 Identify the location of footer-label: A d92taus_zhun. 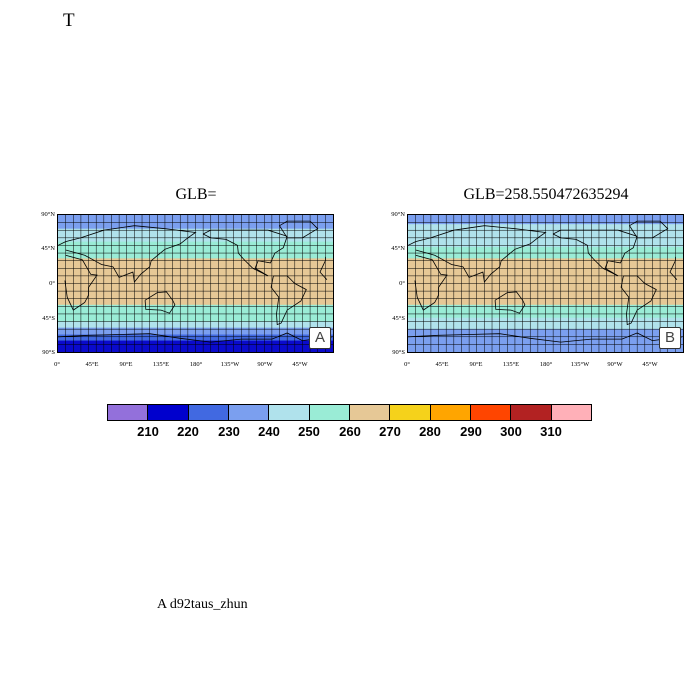
(202, 604).